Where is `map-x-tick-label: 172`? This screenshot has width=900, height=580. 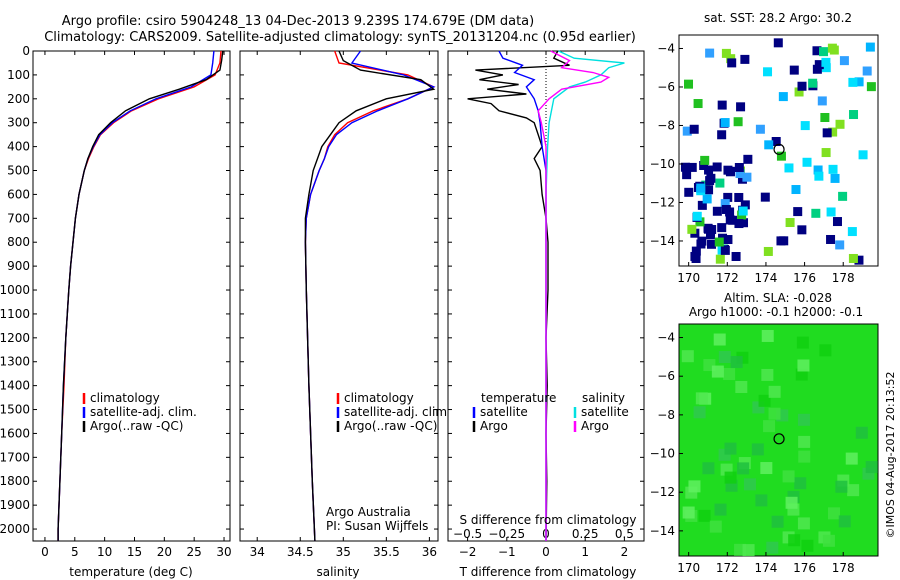 map-x-tick-label: 172 is located at coordinates (727, 568).